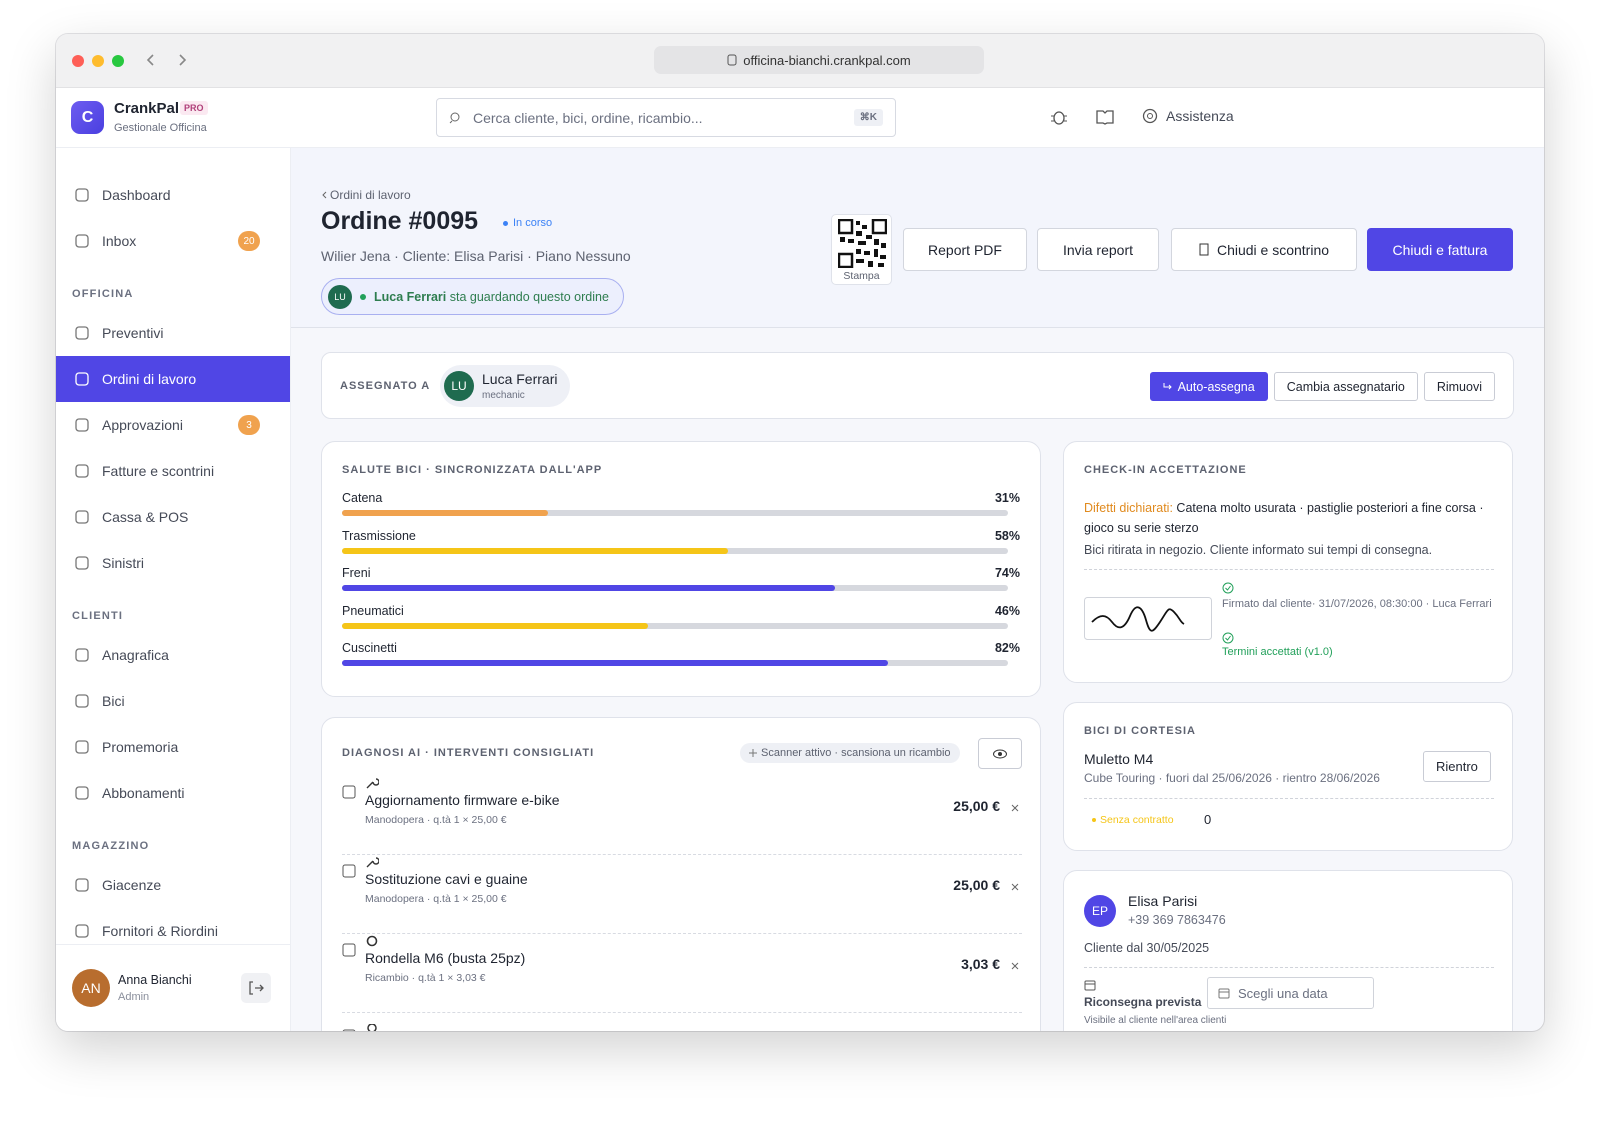 This screenshot has width=1600, height=1131. I want to click on visibility-button, so click(1000, 753).